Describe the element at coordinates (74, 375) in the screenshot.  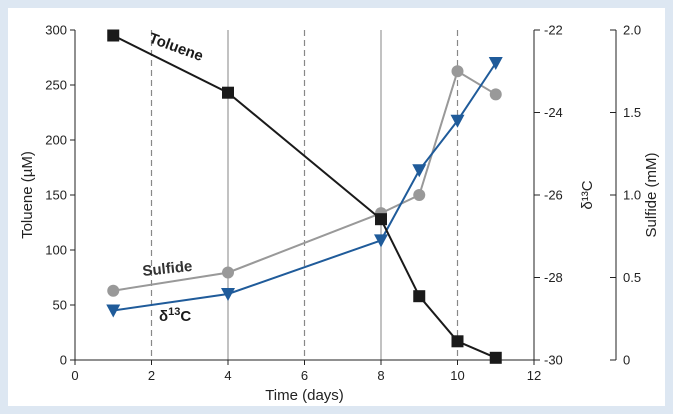
I see `x-axis-tick-label: 0` at that location.